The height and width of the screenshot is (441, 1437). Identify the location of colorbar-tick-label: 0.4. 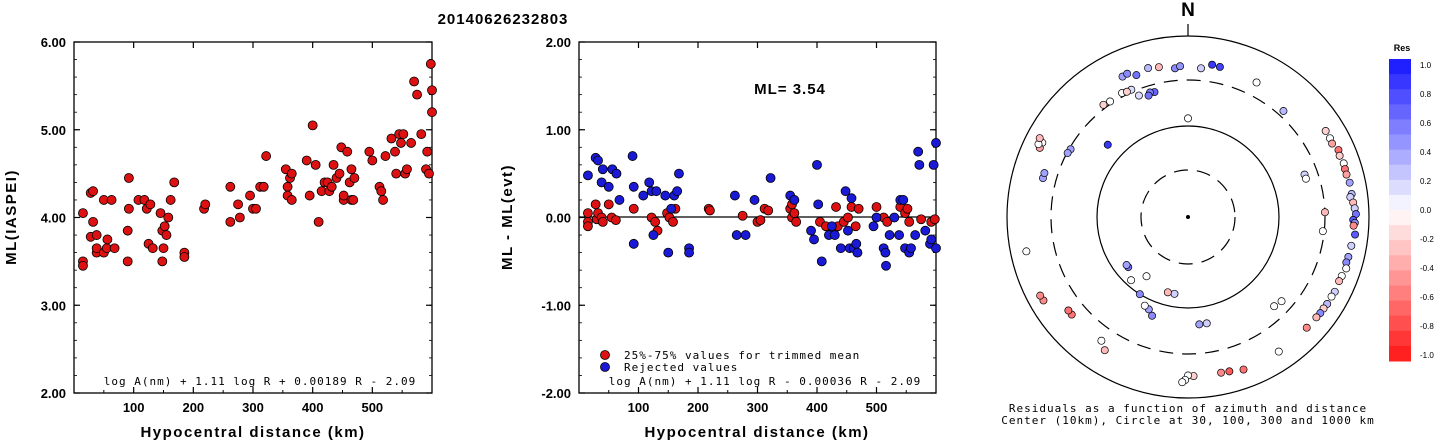
(1426, 152).